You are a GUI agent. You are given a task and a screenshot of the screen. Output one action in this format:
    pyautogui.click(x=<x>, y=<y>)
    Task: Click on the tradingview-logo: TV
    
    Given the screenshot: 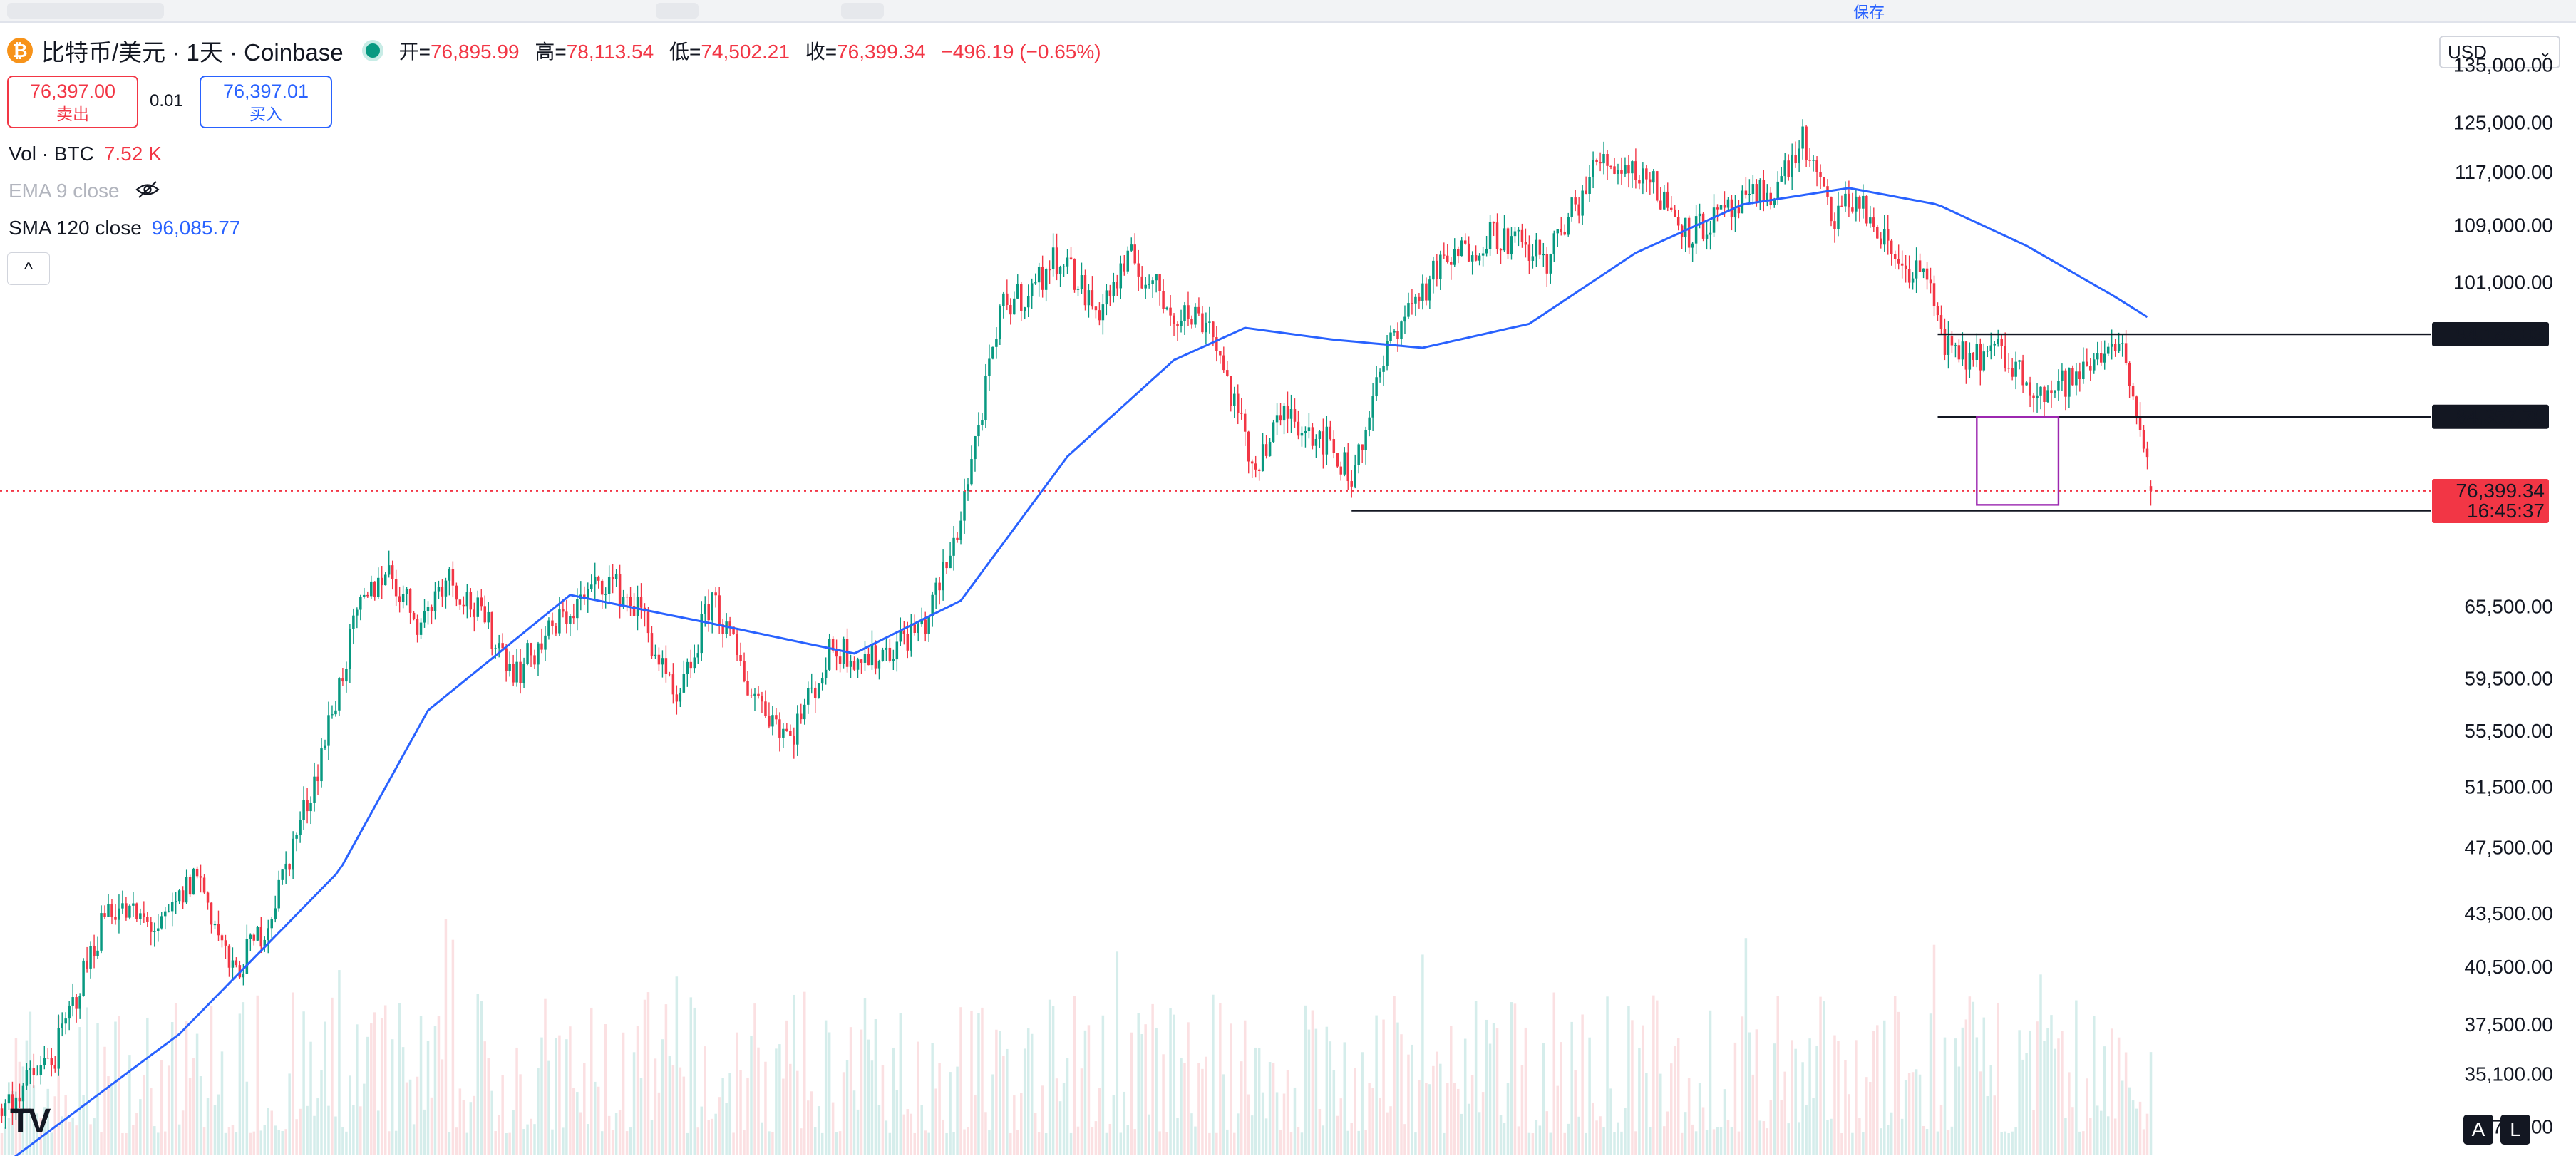 What is the action you would take?
    pyautogui.click(x=30, y=1121)
    